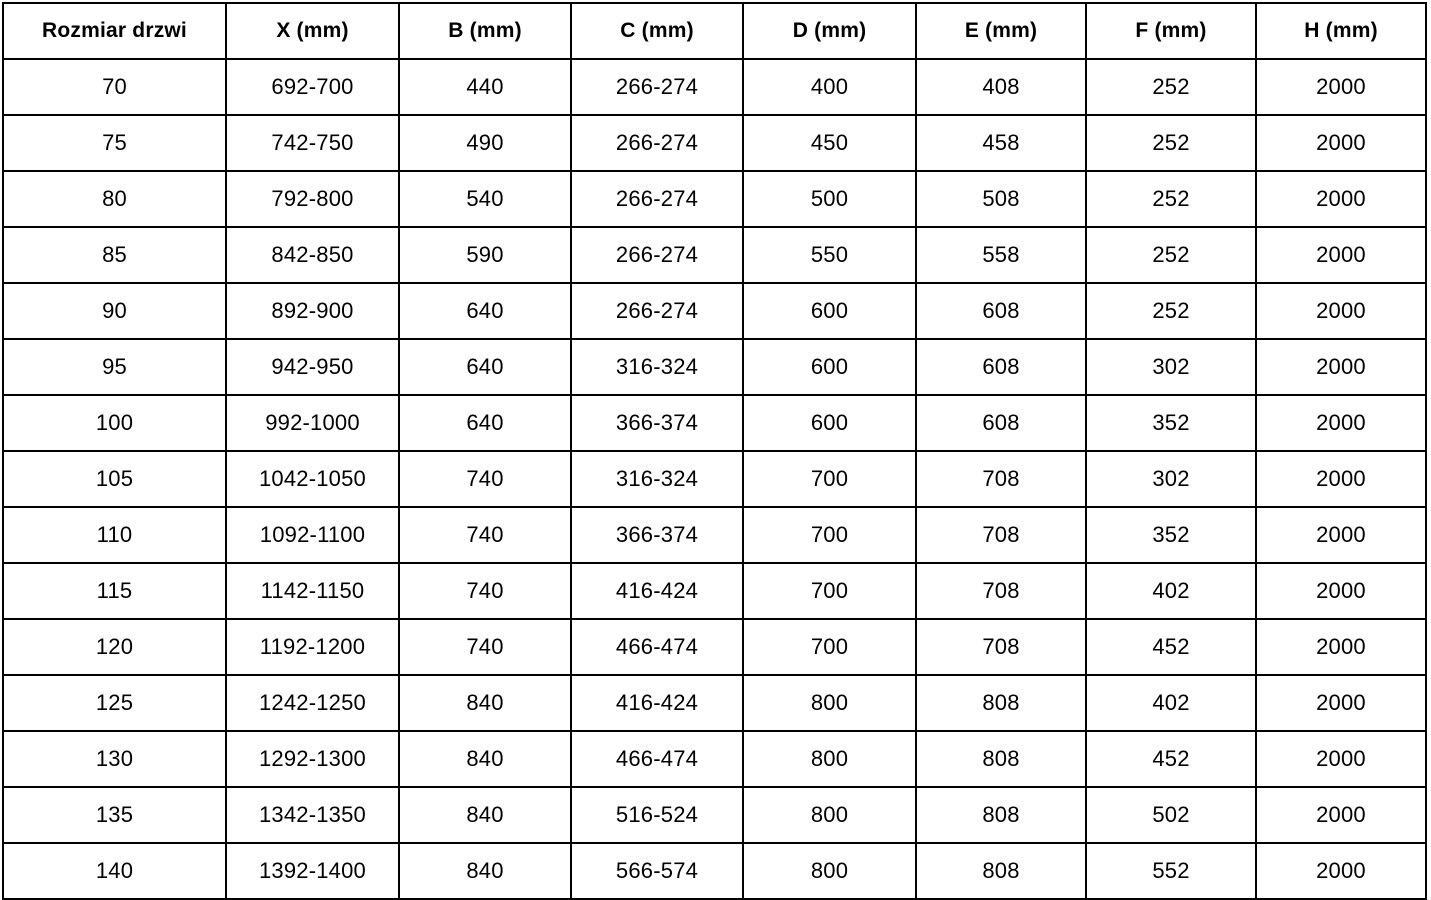  I want to click on cell-size: 120, so click(114, 647).